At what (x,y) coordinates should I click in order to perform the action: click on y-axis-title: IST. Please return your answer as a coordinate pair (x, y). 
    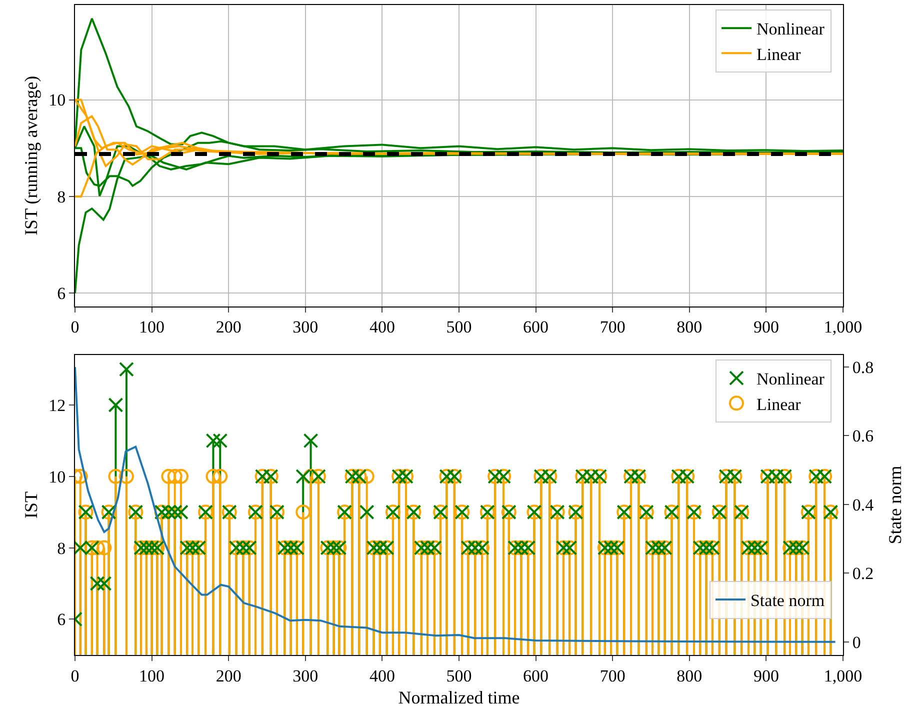
    Looking at the image, I should click on (30, 504).